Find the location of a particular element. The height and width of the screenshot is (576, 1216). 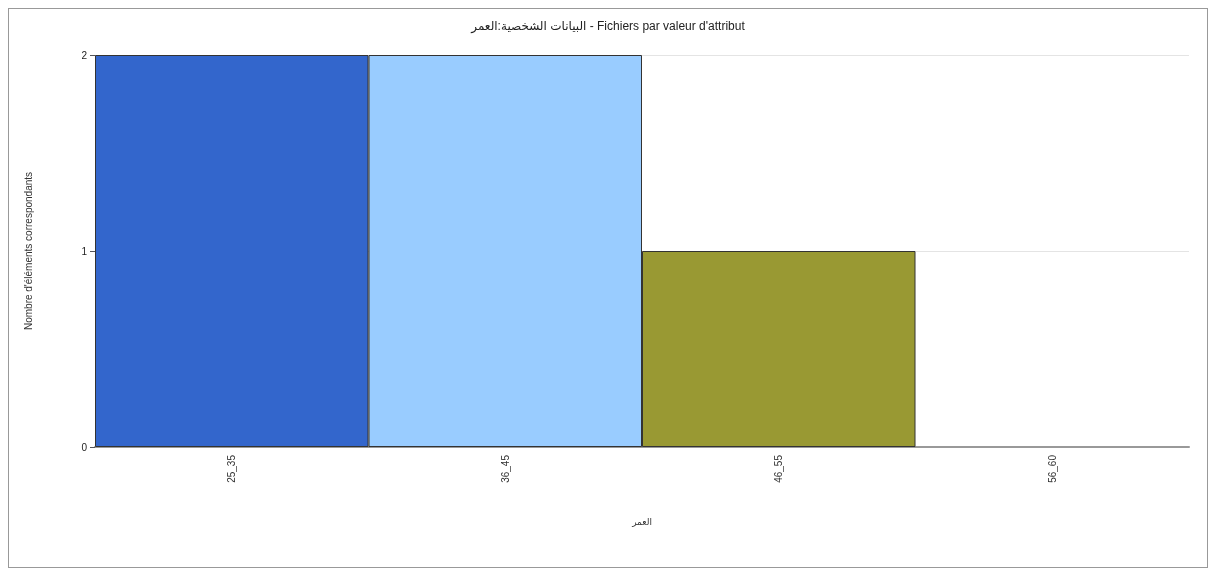

x-tick-label: 36_45 is located at coordinates (505, 468).